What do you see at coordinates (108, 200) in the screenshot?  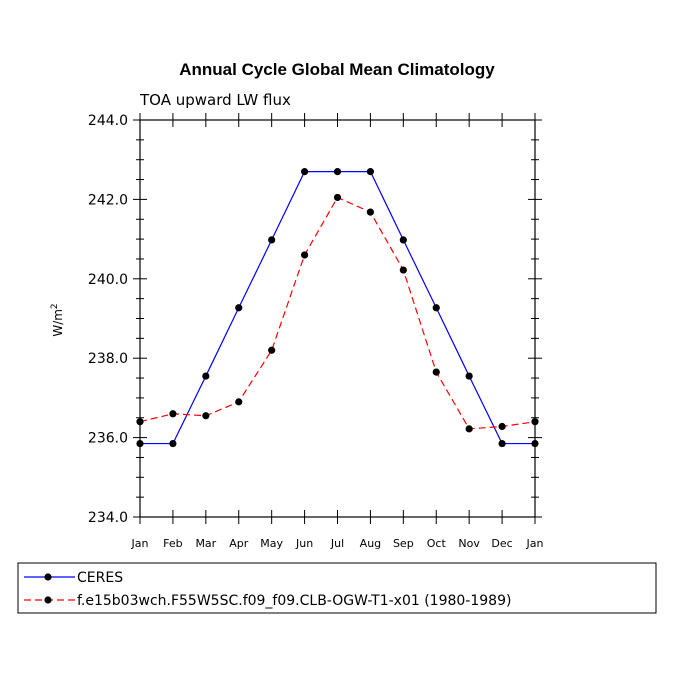 I see `y-tick-label: 242.0` at bounding box center [108, 200].